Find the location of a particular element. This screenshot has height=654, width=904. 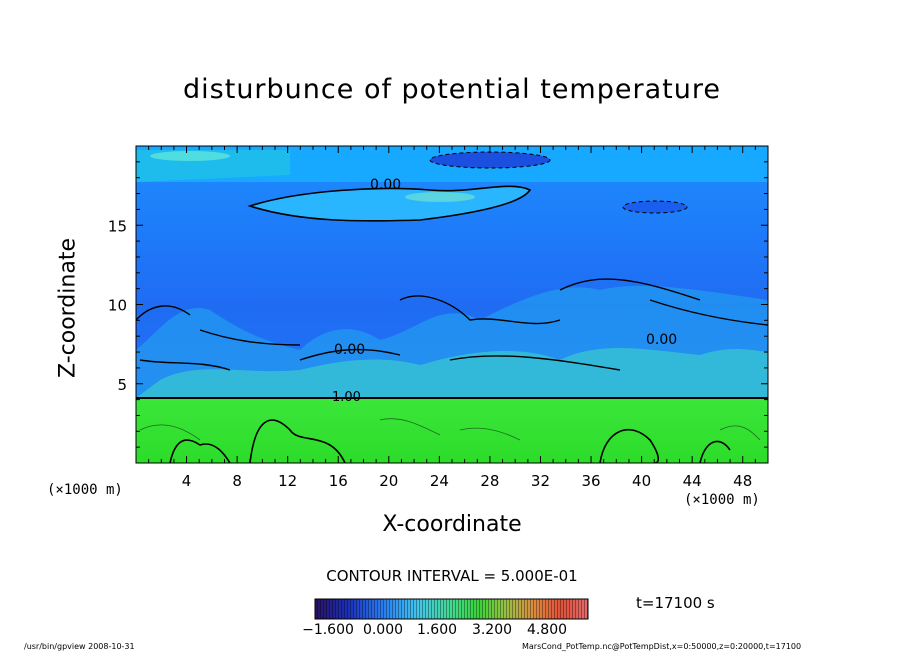

x-tick-label: 16 is located at coordinates (338, 481).